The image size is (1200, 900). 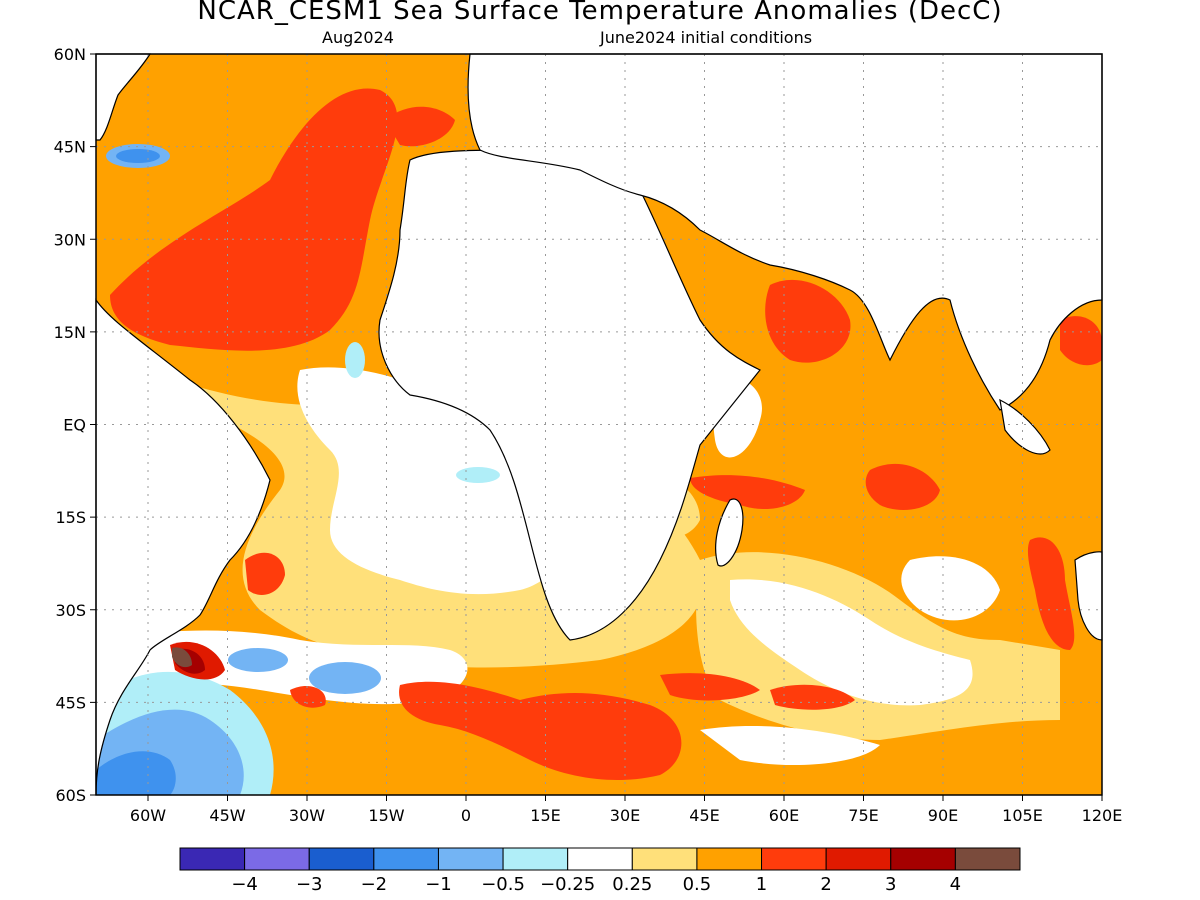 What do you see at coordinates (863, 815) in the screenshot?
I see `lon-label: 75E` at bounding box center [863, 815].